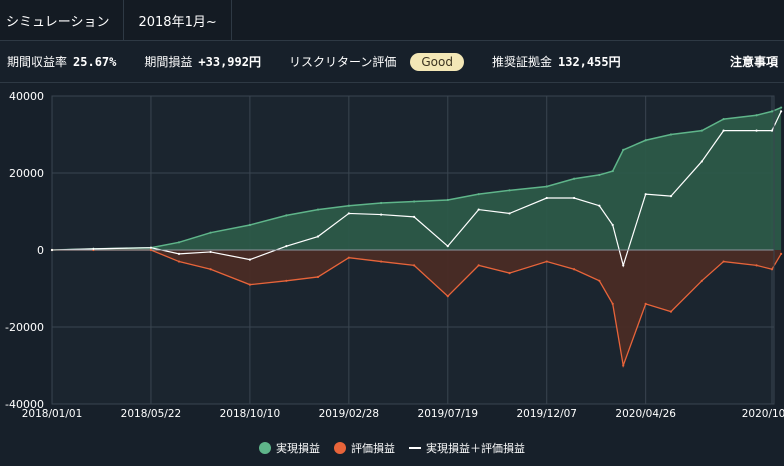  What do you see at coordinates (556, 61) in the screenshot?
I see `stat-margin: 推奨証拠金 132,455円` at bounding box center [556, 61].